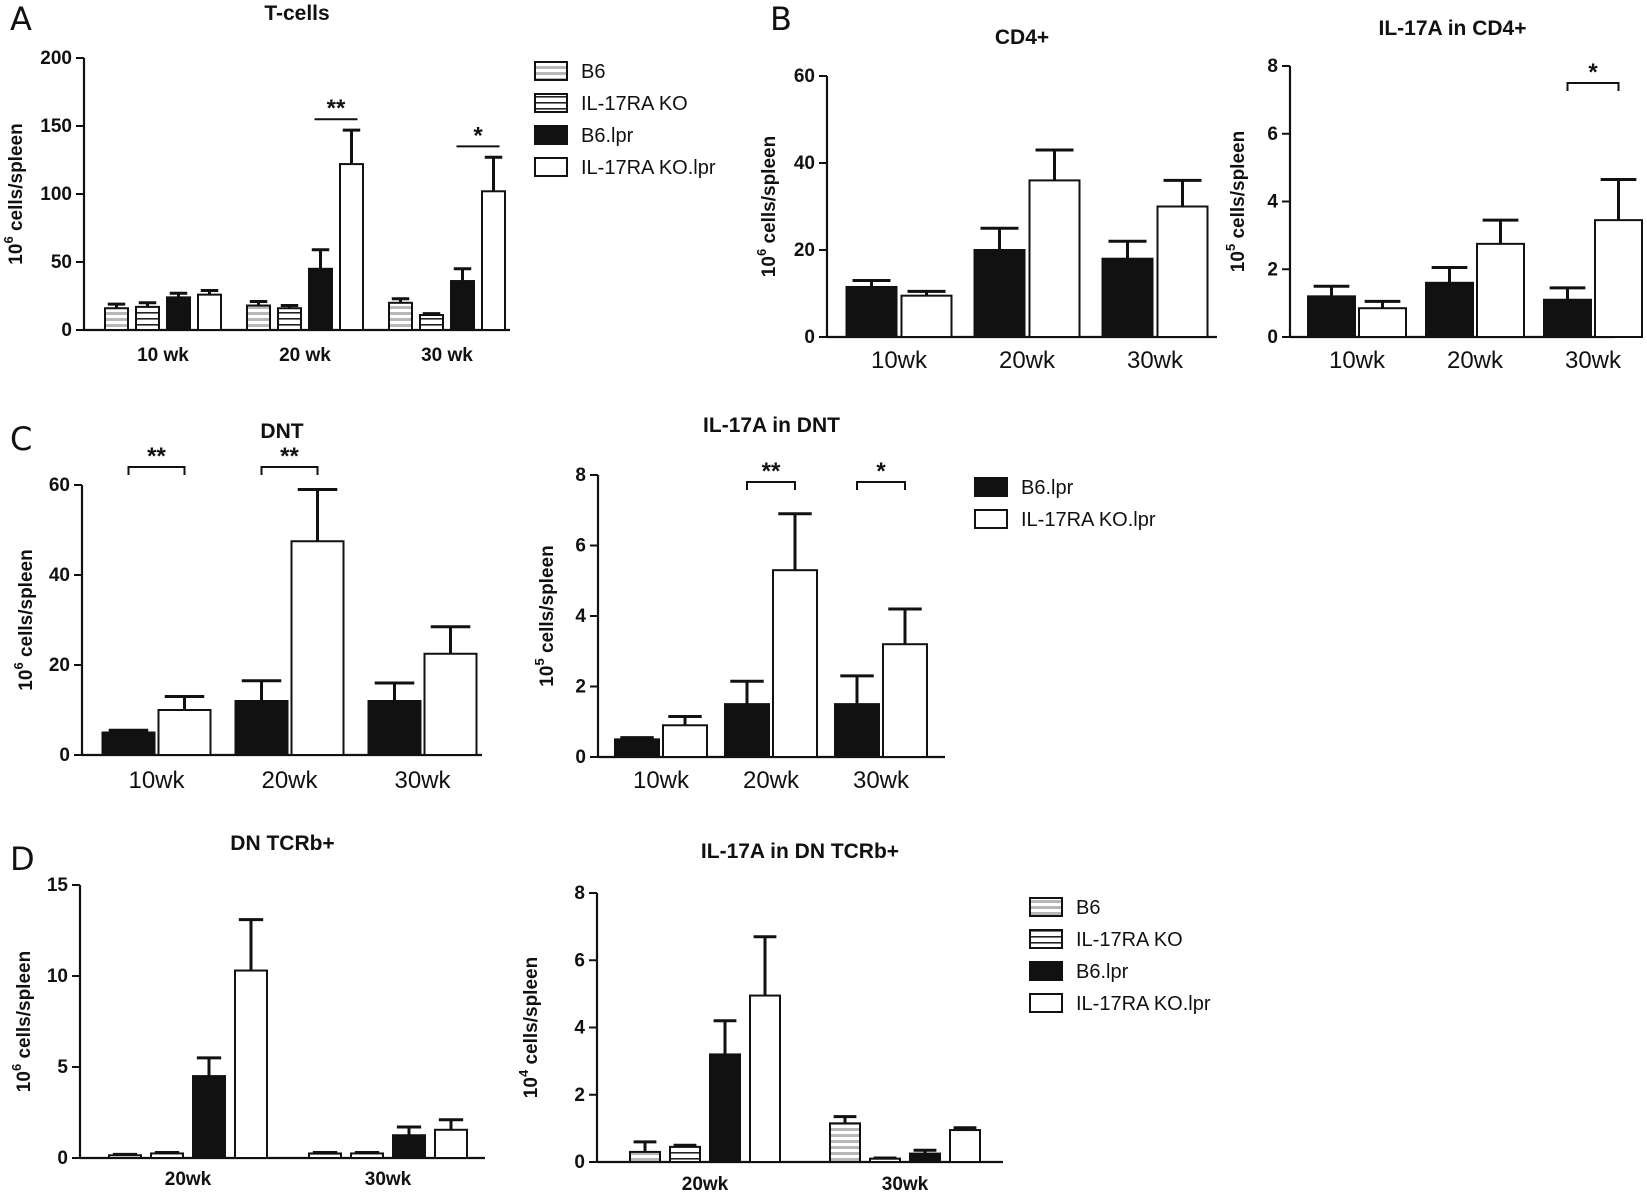 This screenshot has height=1192, width=1647. I want to click on x-category-label: 30 wk, so click(447, 355).